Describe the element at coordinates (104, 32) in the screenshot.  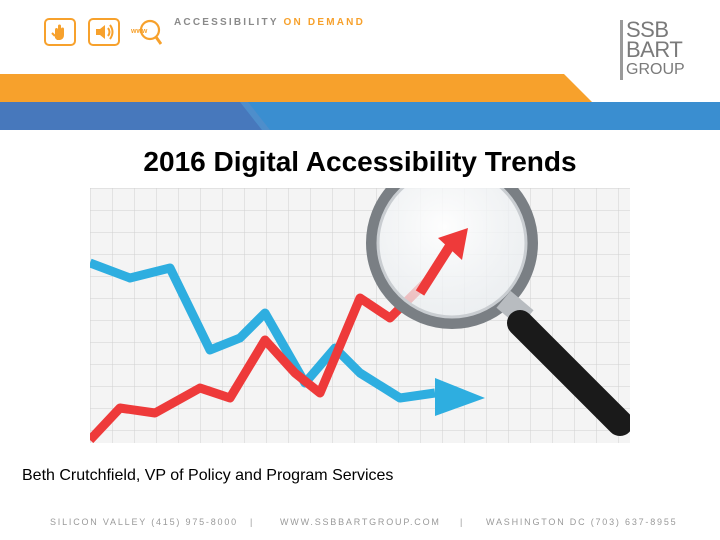
I see `speaker-icon` at that location.